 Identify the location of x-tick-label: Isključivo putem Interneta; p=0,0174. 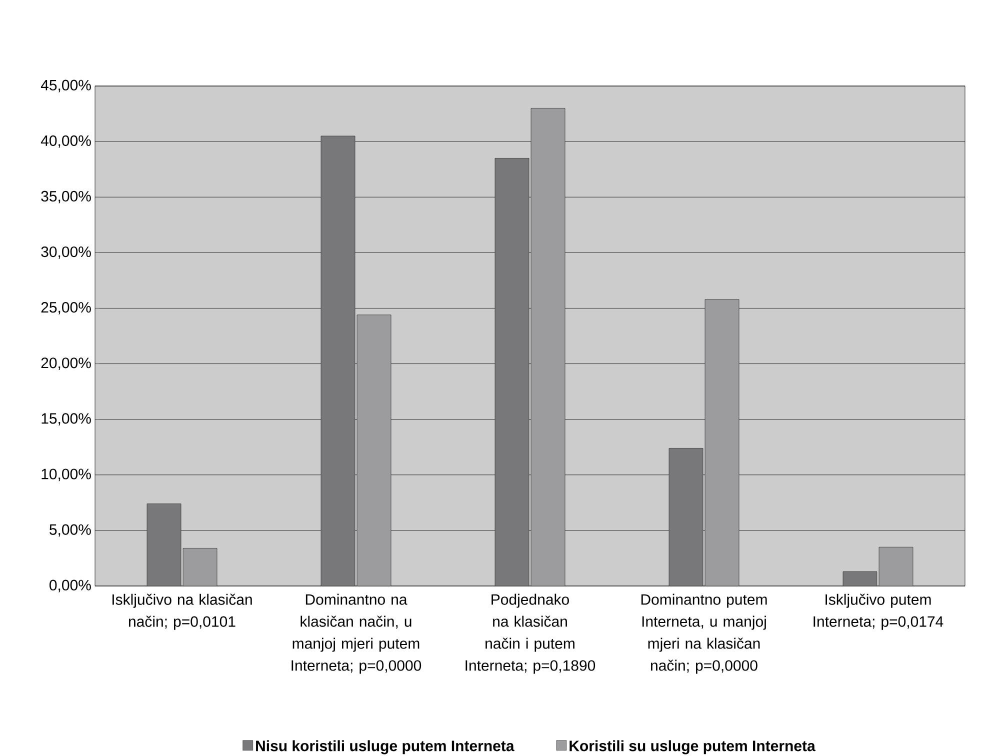
(879, 612).